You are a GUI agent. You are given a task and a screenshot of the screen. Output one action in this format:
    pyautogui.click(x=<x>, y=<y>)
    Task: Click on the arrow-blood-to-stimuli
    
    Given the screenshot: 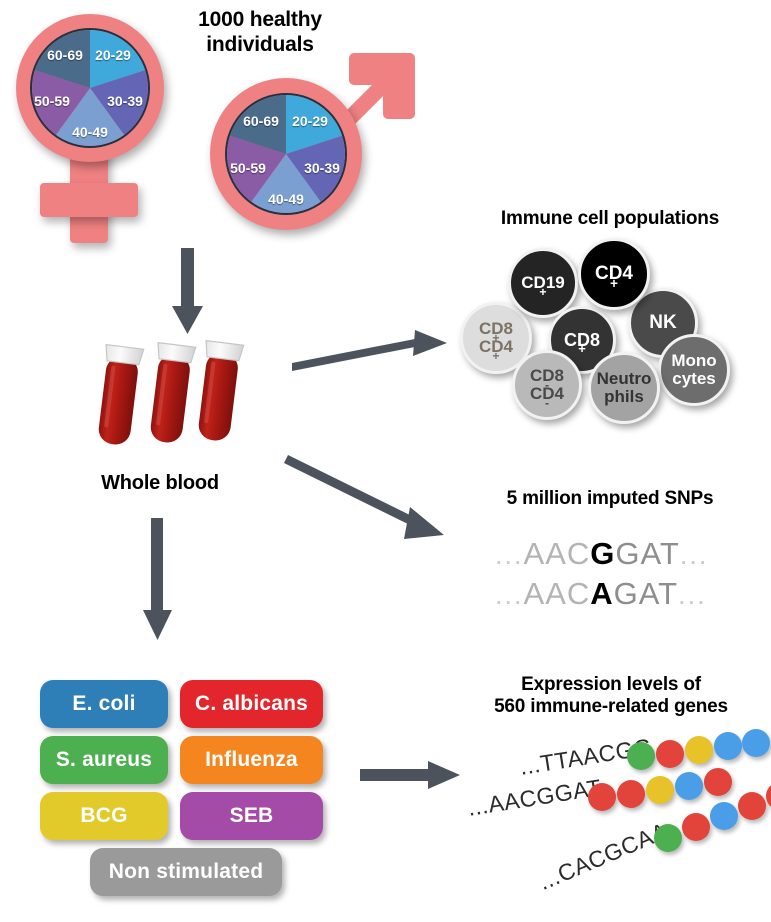 What is the action you would take?
    pyautogui.click(x=157, y=579)
    